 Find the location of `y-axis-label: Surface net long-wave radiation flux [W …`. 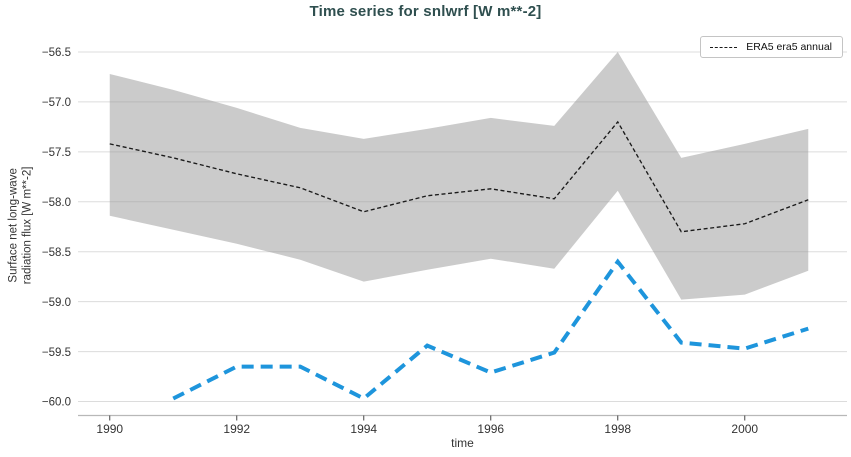

y-axis-label: Surface net long-wave radiation flux [W … is located at coordinates (21, 225).